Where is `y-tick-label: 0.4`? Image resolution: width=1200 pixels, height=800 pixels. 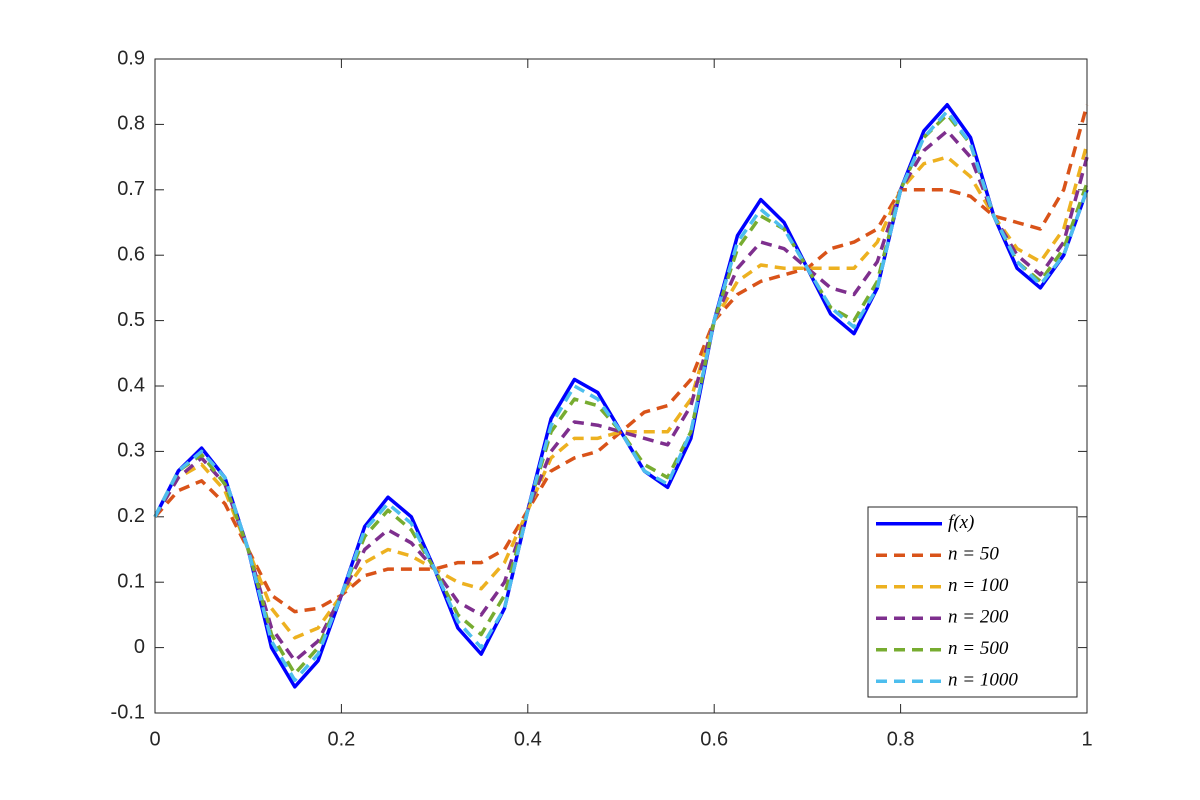
y-tick-label: 0.4 is located at coordinates (131, 385).